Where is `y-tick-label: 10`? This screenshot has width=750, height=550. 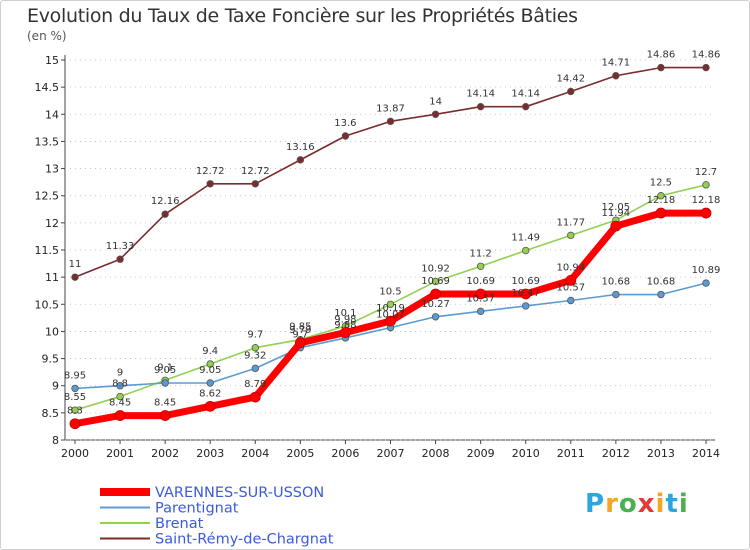 y-tick-label: 10 is located at coordinates (52, 331).